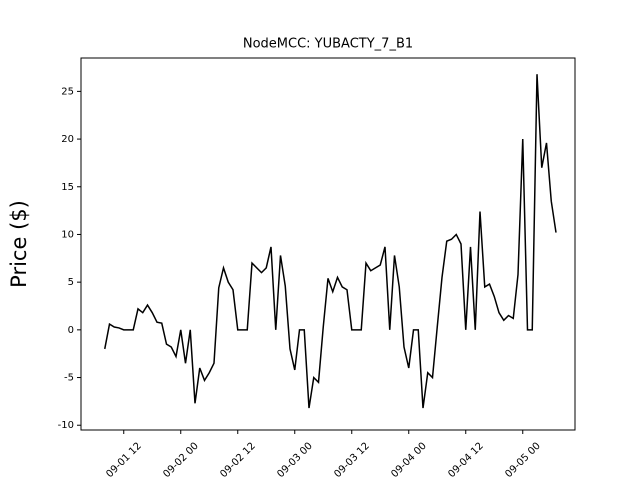 The height and width of the screenshot is (480, 640). Describe the element at coordinates (69, 378) in the screenshot. I see `y-tick-label: -5` at that location.